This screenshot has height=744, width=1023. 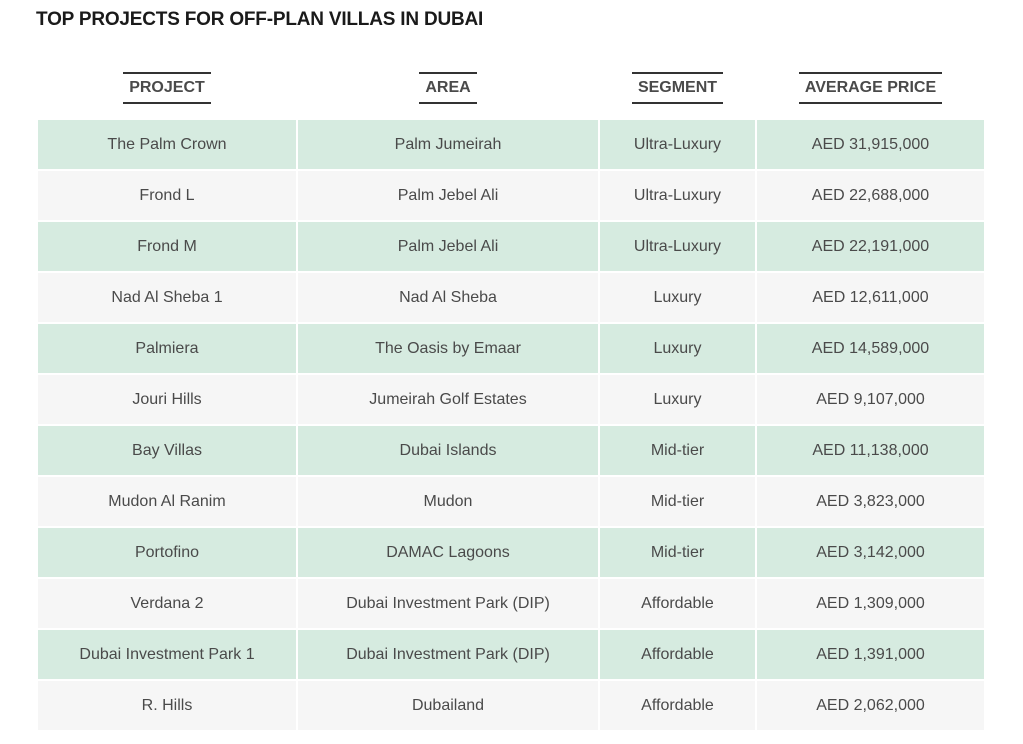 What do you see at coordinates (167, 705) in the screenshot?
I see `project-cell: R. Hills` at bounding box center [167, 705].